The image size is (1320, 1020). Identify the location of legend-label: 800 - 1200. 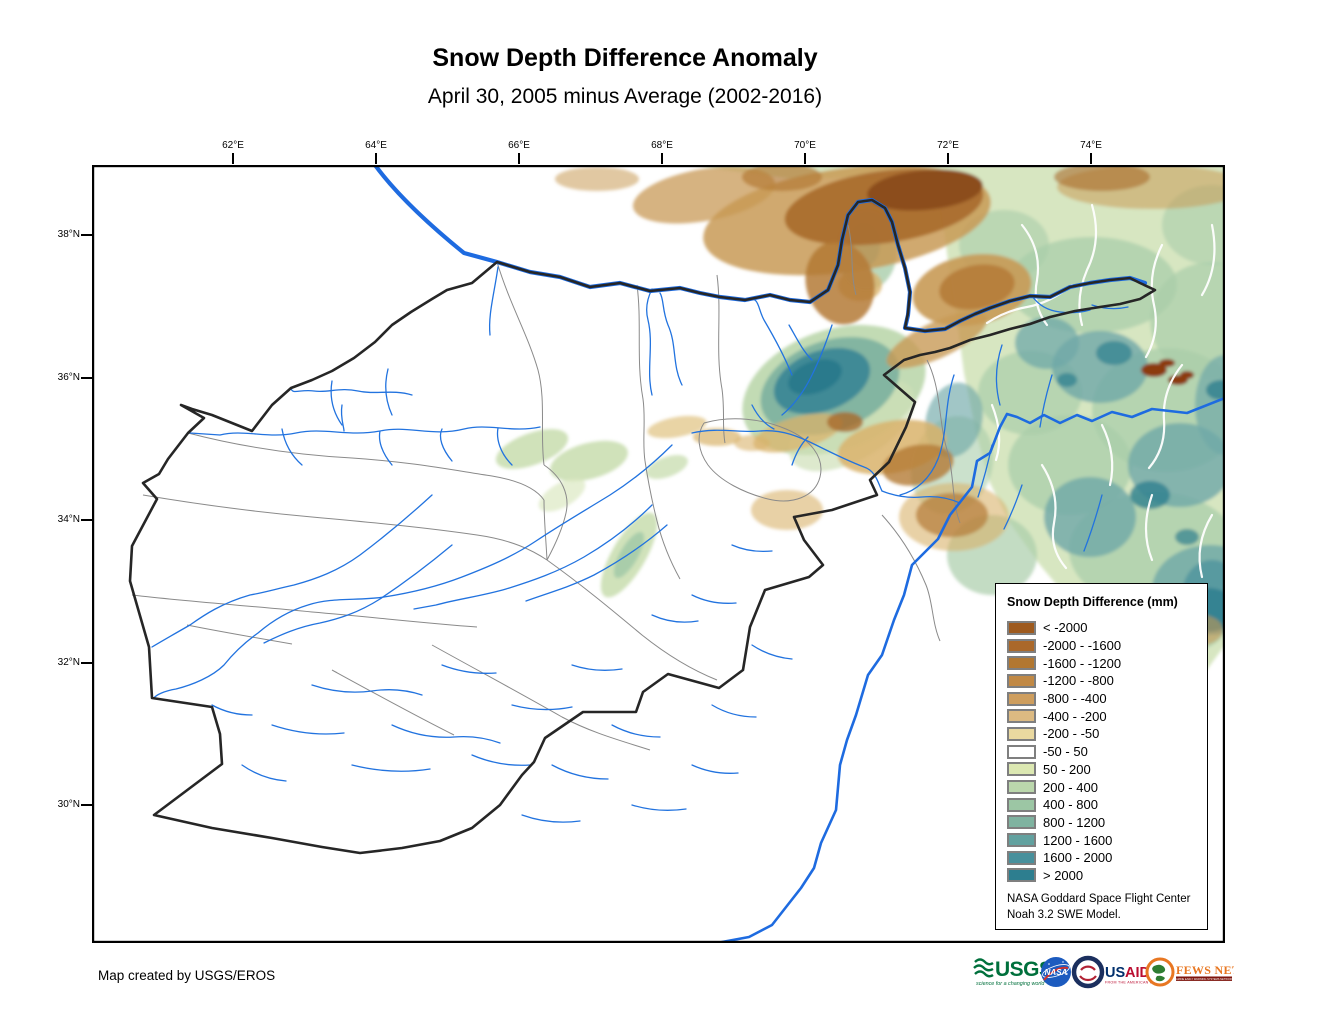
(1074, 822).